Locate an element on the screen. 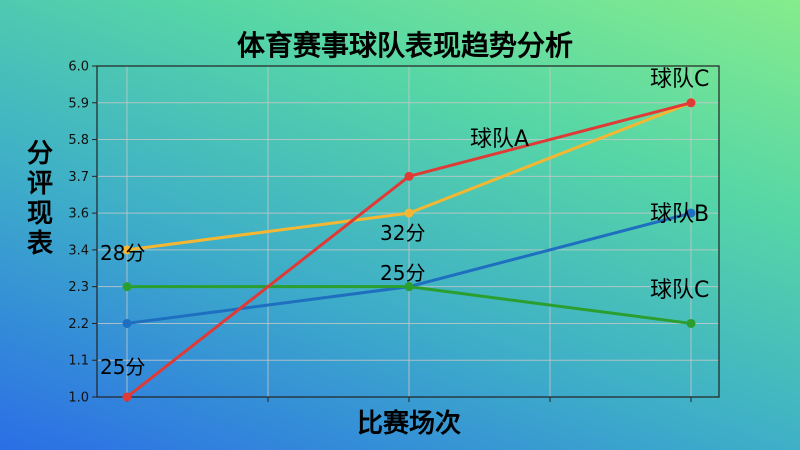 This screenshot has height=450, width=800. y-tick-label: 2.3 is located at coordinates (78, 287).